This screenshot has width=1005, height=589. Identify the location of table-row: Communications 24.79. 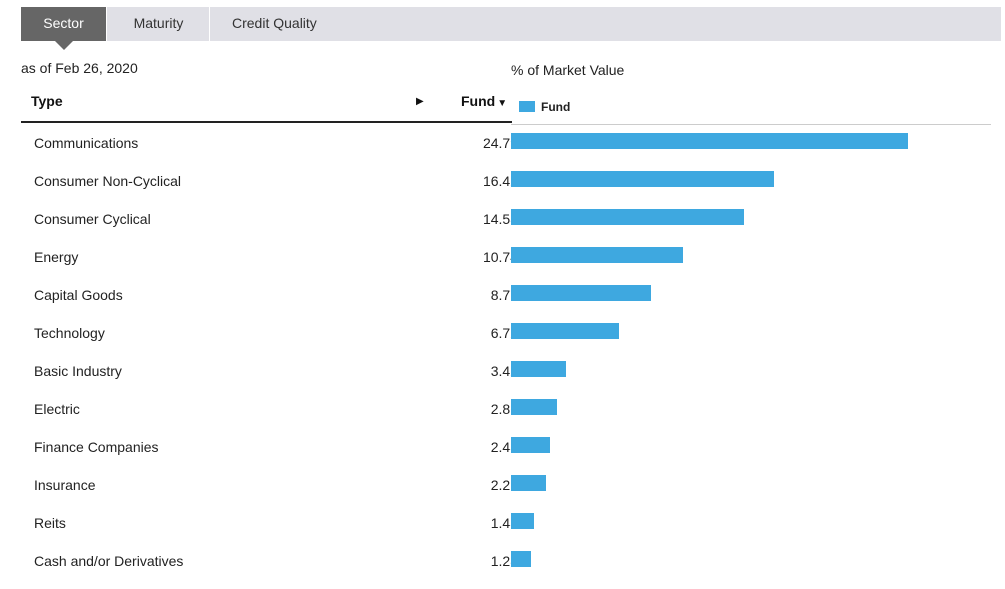
(506, 152).